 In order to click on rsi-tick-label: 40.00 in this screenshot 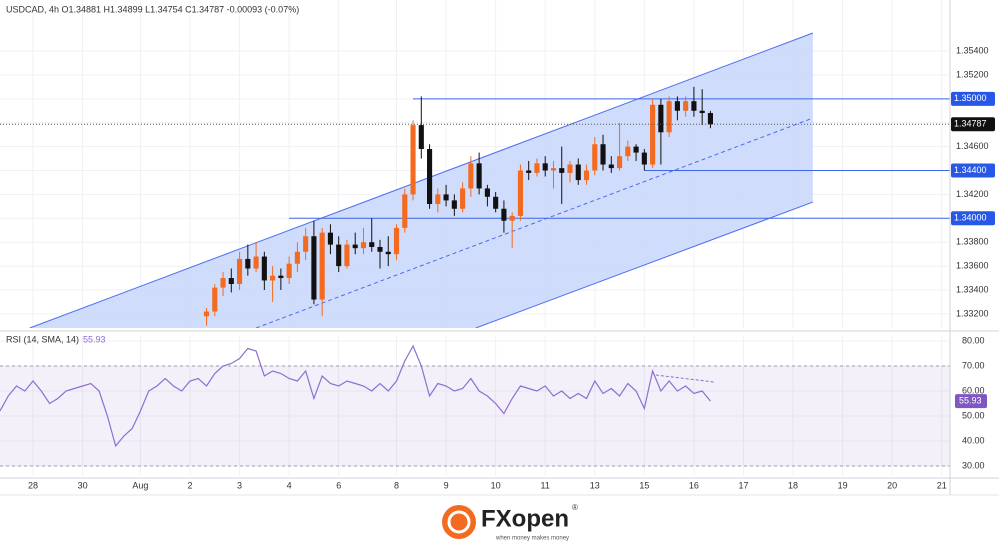, I will do `click(973, 440)`.